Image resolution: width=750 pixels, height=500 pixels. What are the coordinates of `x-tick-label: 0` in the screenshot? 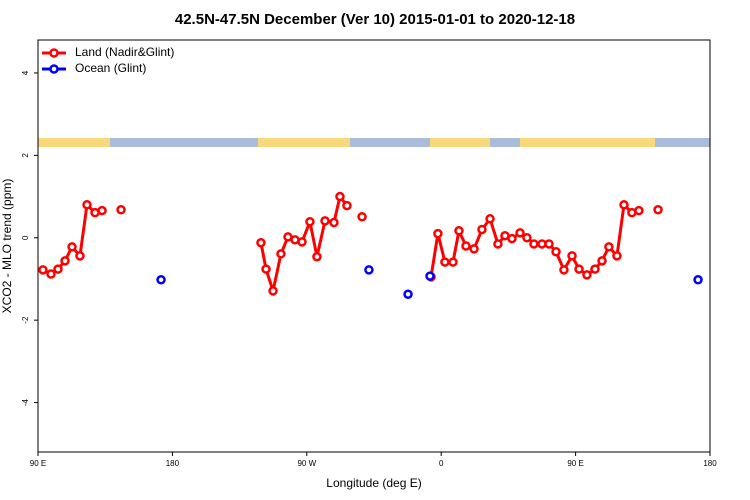 It's located at (441, 463).